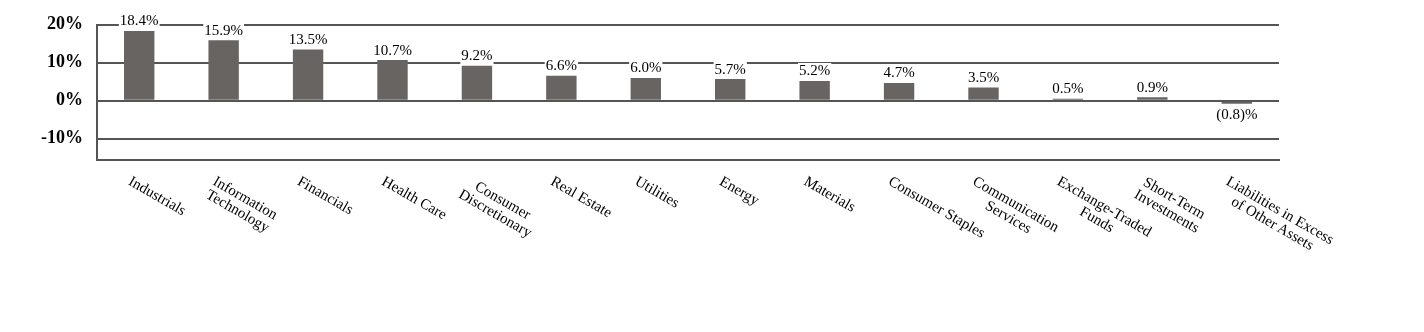 The width and height of the screenshot is (1424, 332). I want to click on data-label: 6.6%, so click(561, 65).